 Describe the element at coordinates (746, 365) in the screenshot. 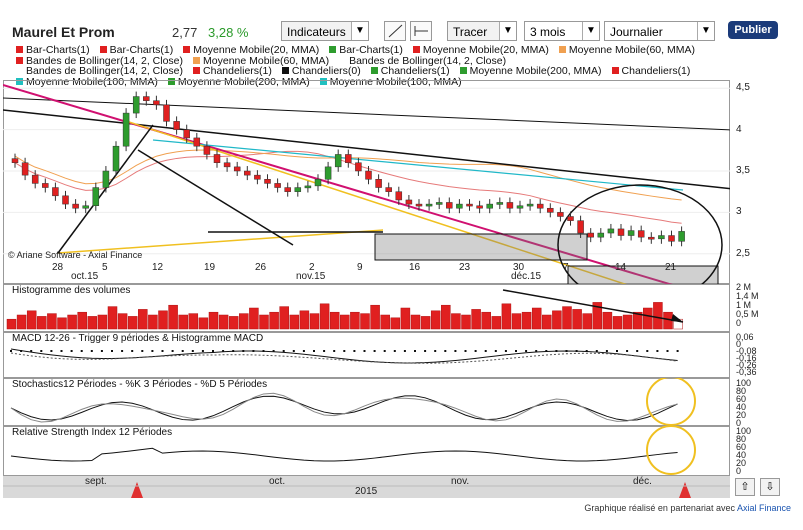

I see `macd-y-tick: -0,26` at that location.